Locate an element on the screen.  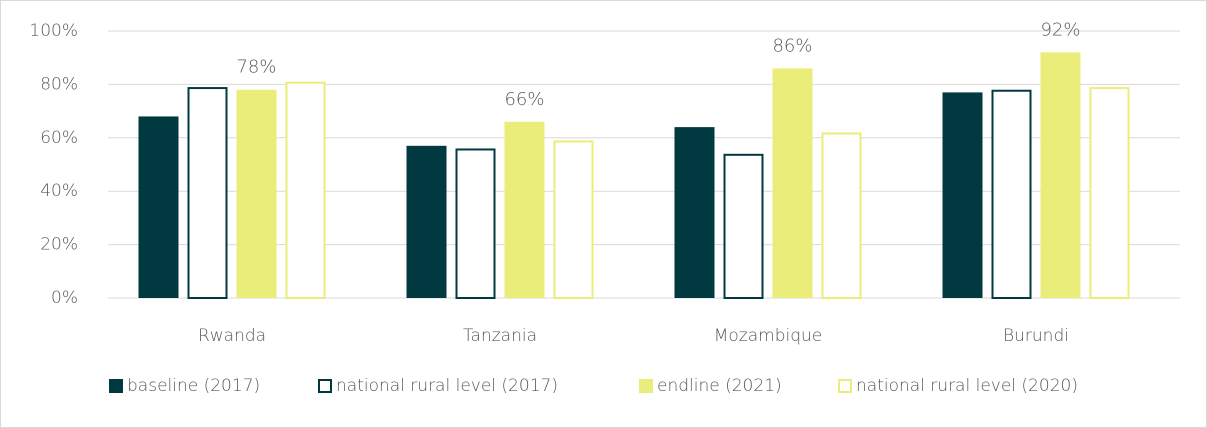
legend-label: endline (2021) is located at coordinates (719, 386).